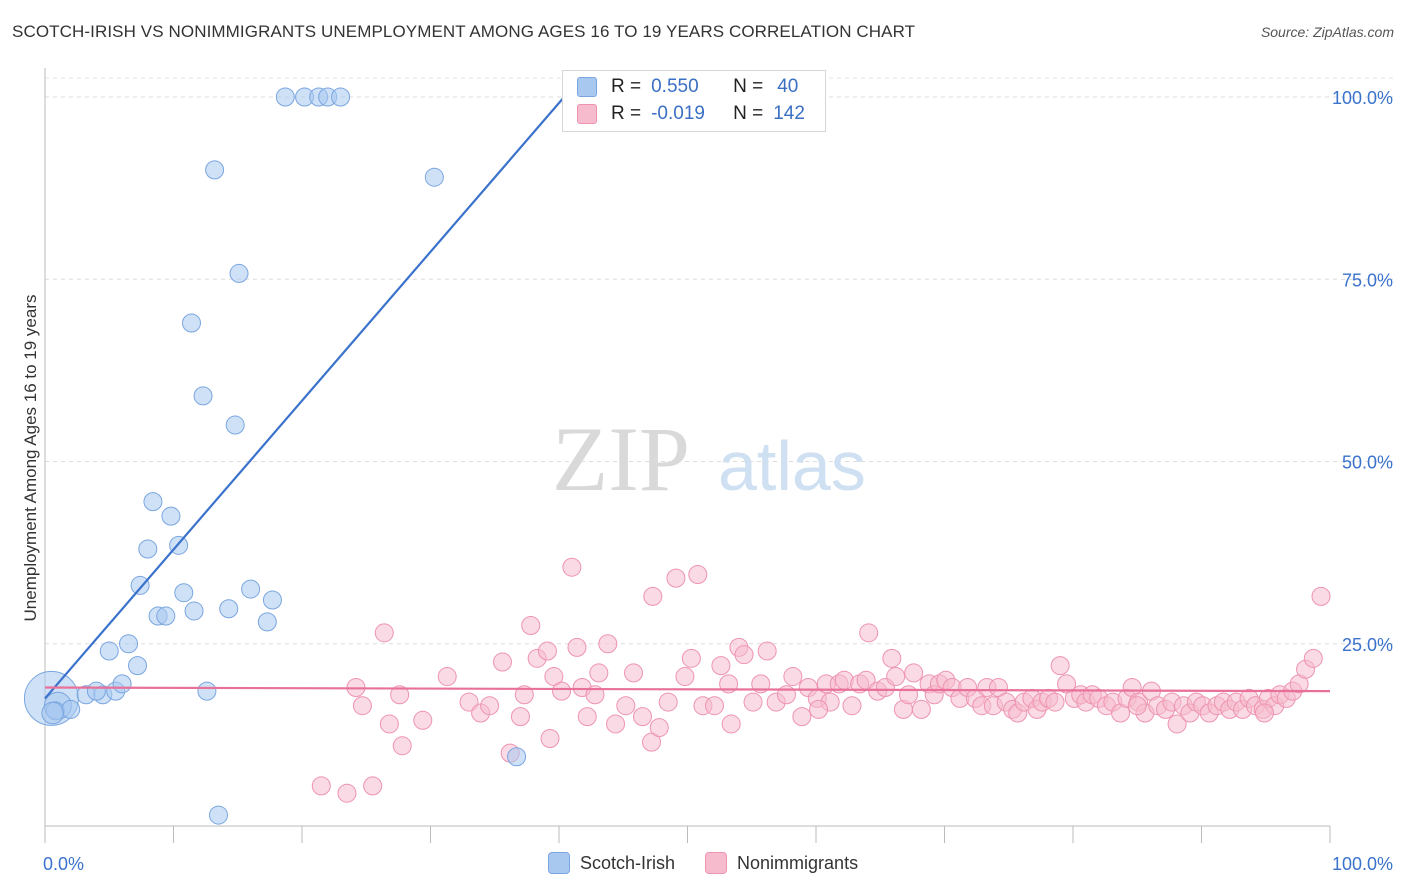 This screenshot has height=892, width=1406. Describe the element at coordinates (1367, 463) in the screenshot. I see `y-tick-label: 50.0%` at that location.